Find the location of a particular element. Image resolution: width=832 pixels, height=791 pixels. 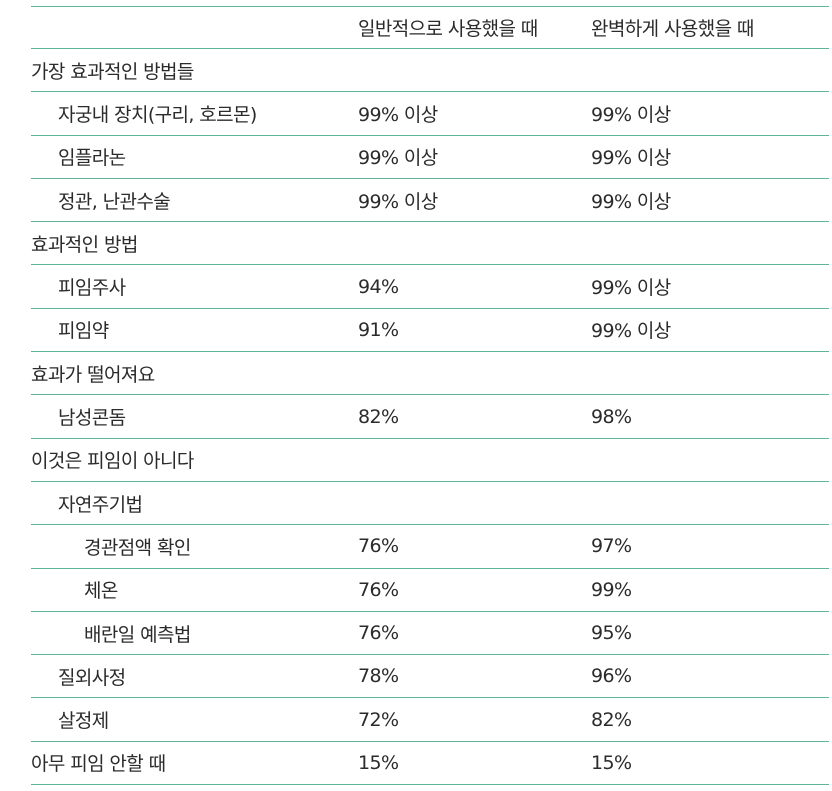

table-row: 남성콘돔 82% 98% is located at coordinates (430, 417).